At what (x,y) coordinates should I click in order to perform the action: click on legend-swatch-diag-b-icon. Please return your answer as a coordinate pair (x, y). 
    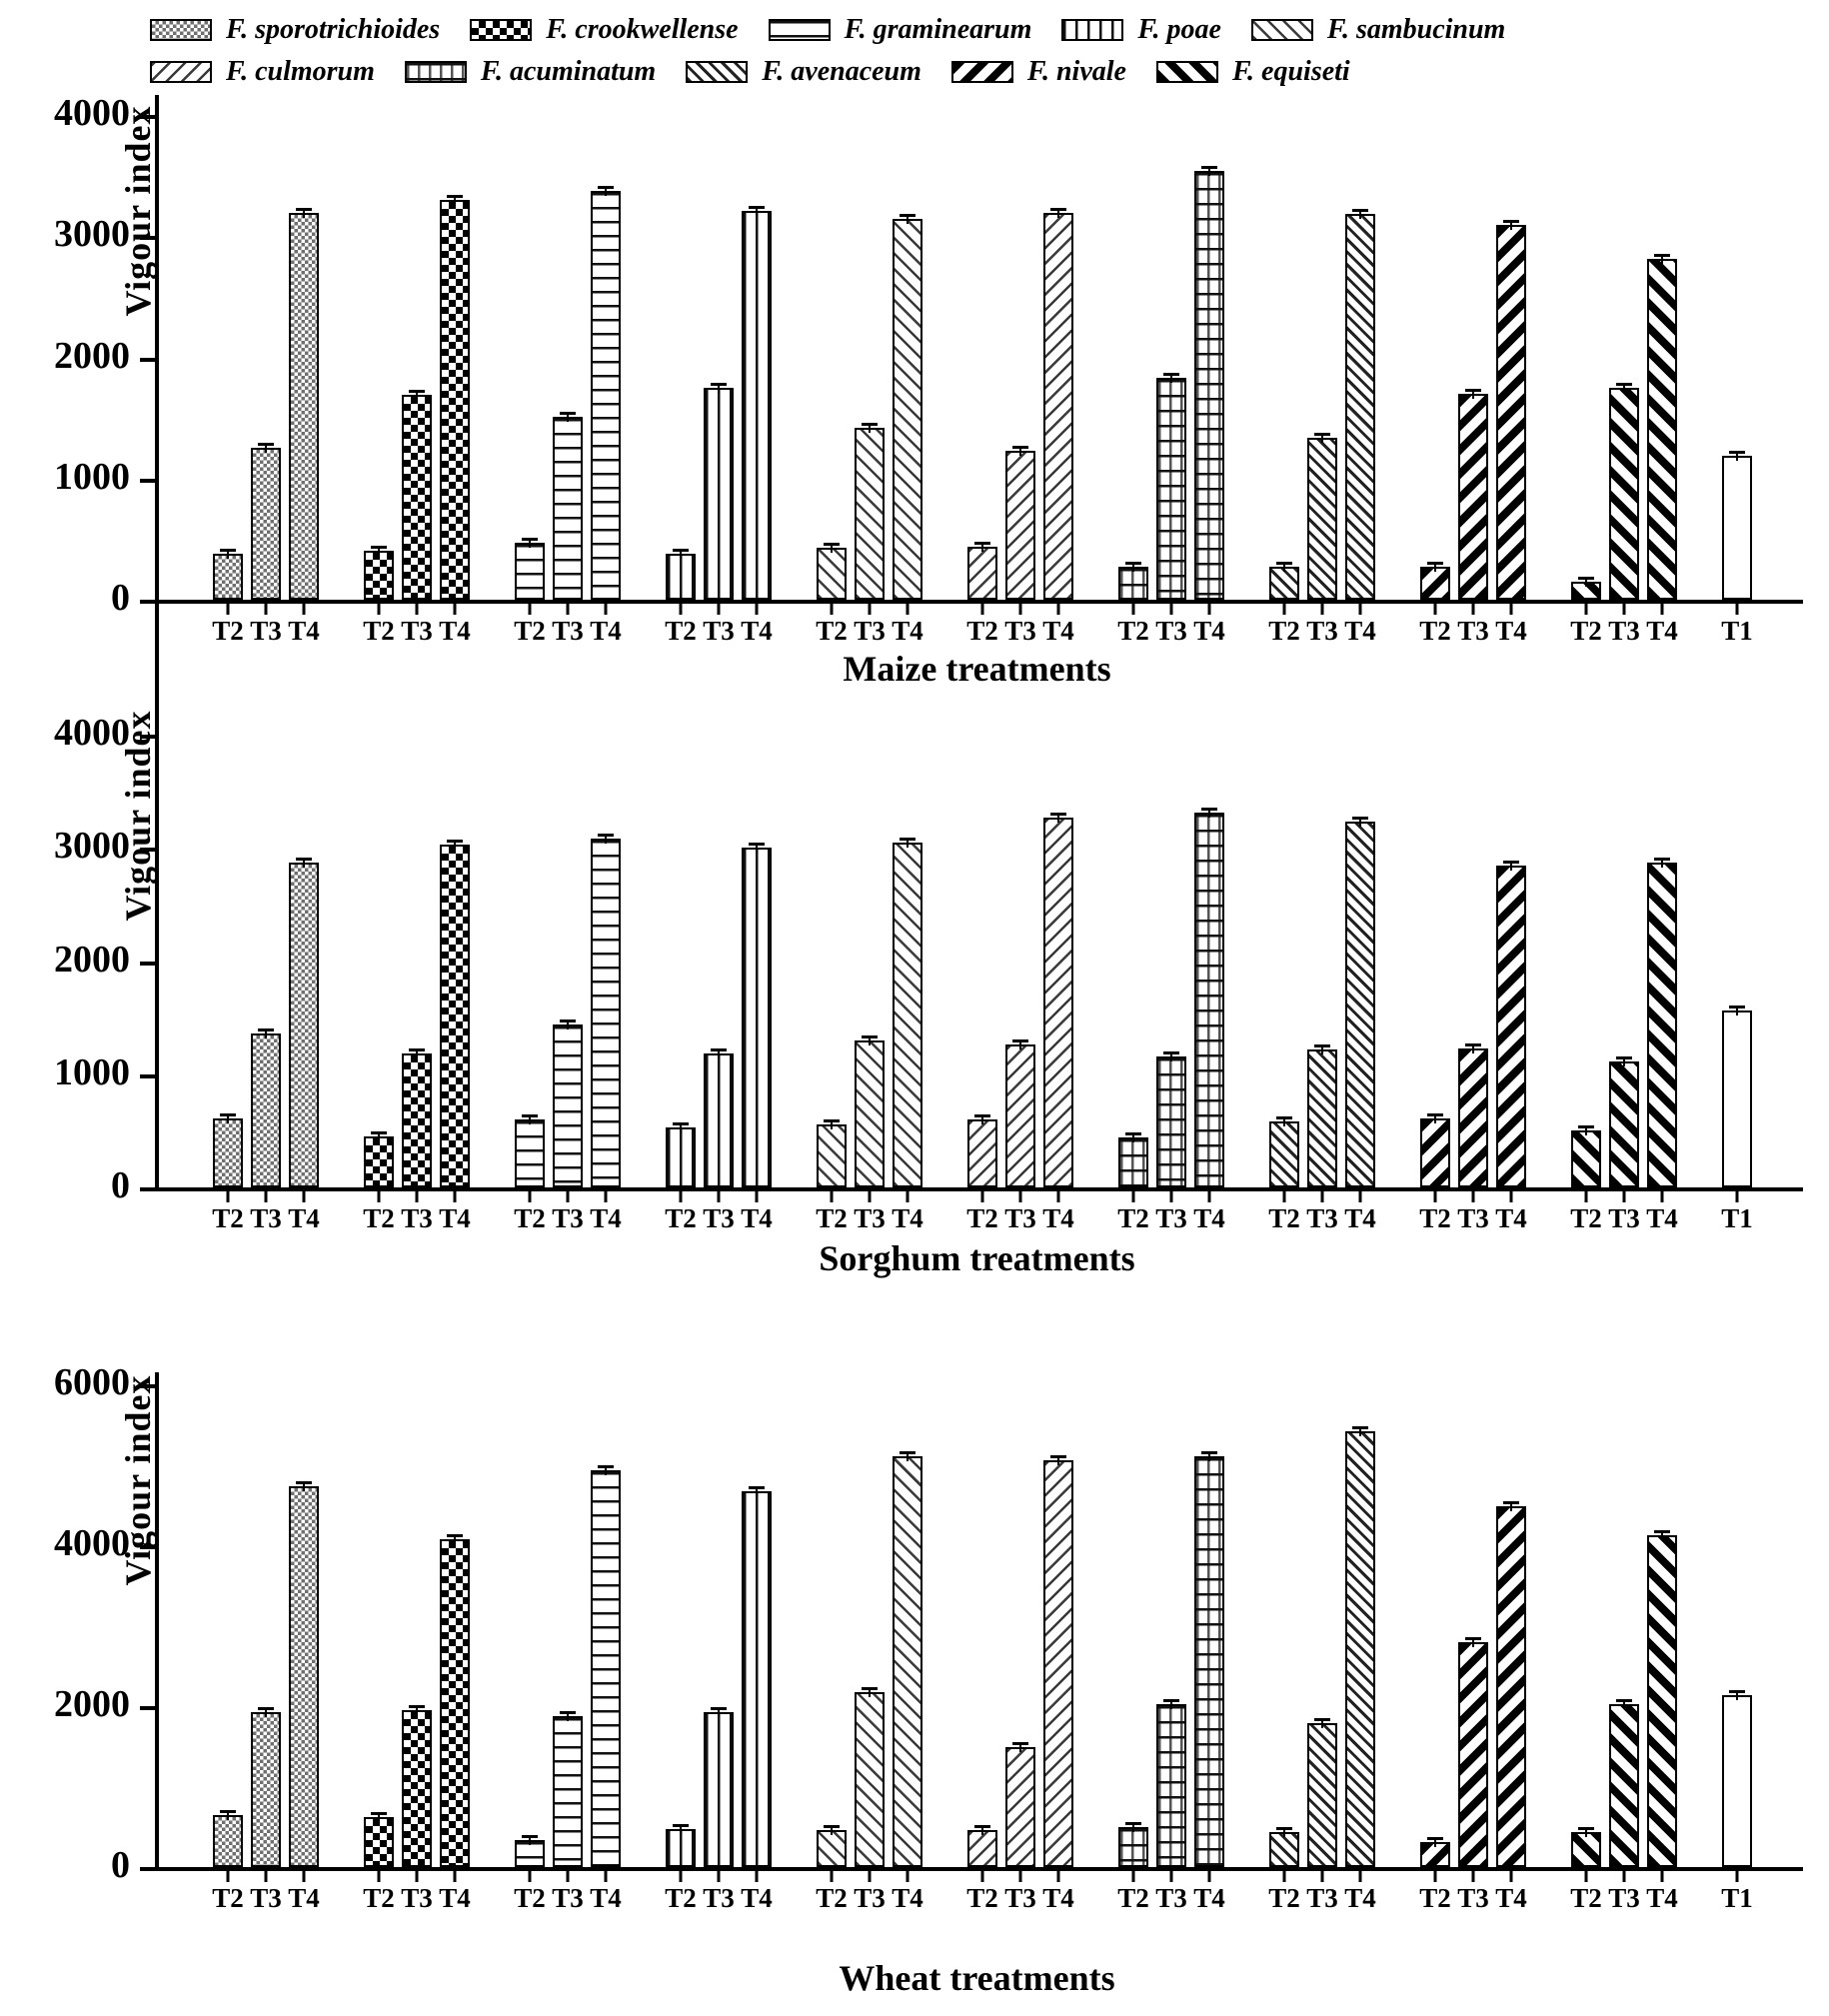
    Looking at the image, I should click on (181, 72).